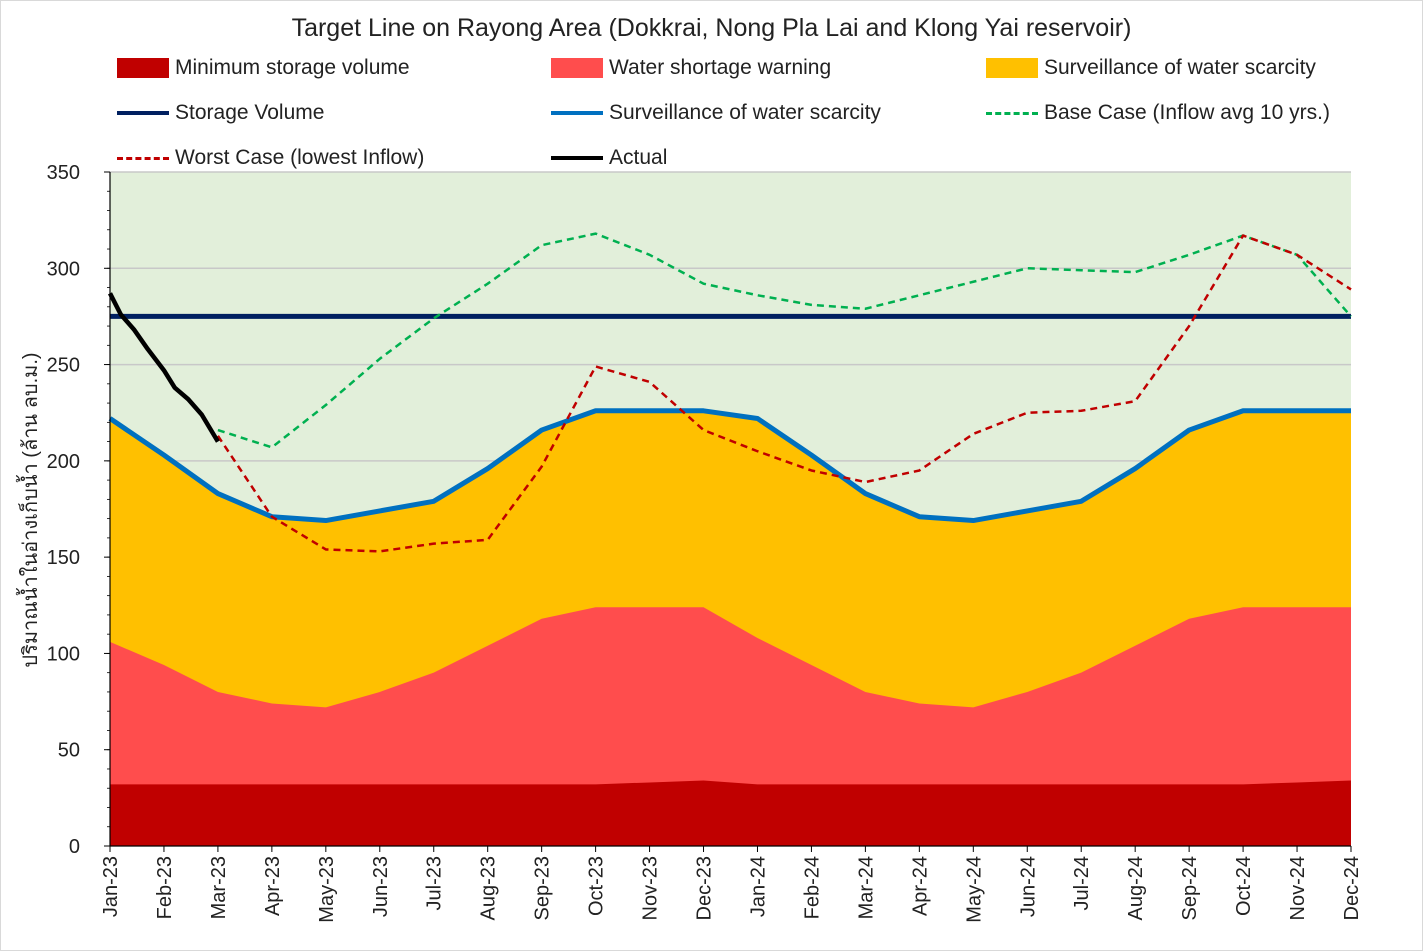 This screenshot has height=951, width=1423. Describe the element at coordinates (292, 67) in the screenshot. I see `legend-label: Minimum storage volume` at that location.